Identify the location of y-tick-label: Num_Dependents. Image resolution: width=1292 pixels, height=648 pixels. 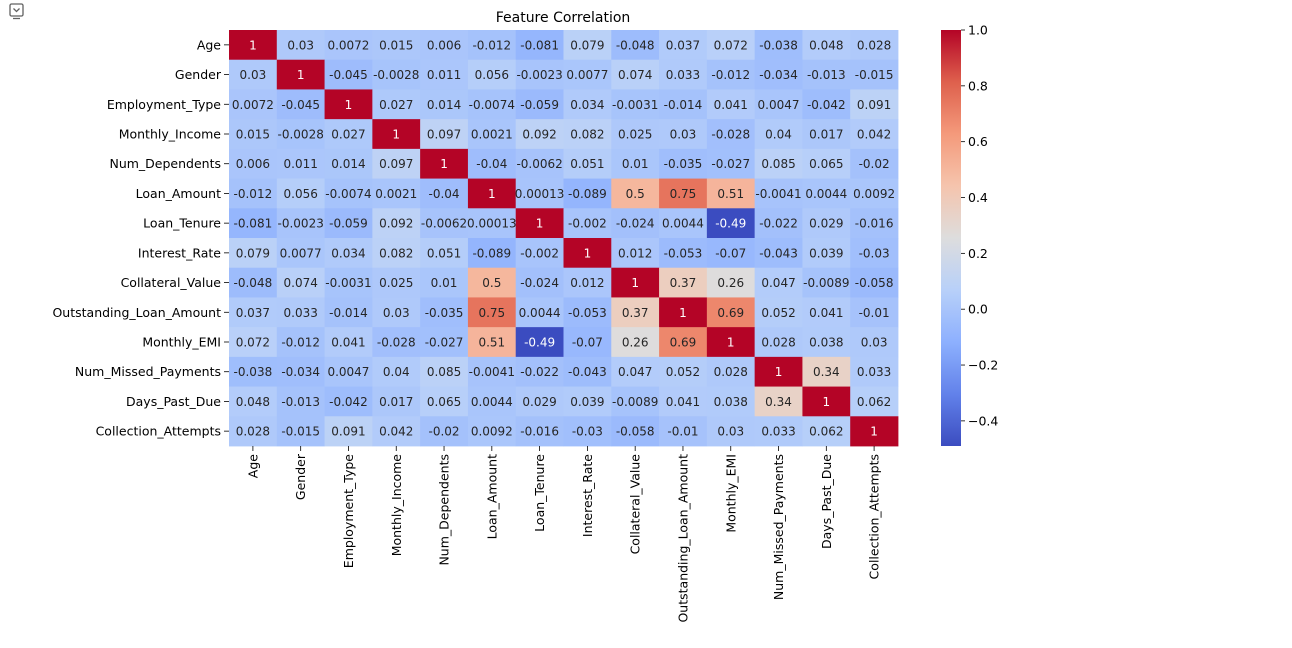
(165, 163).